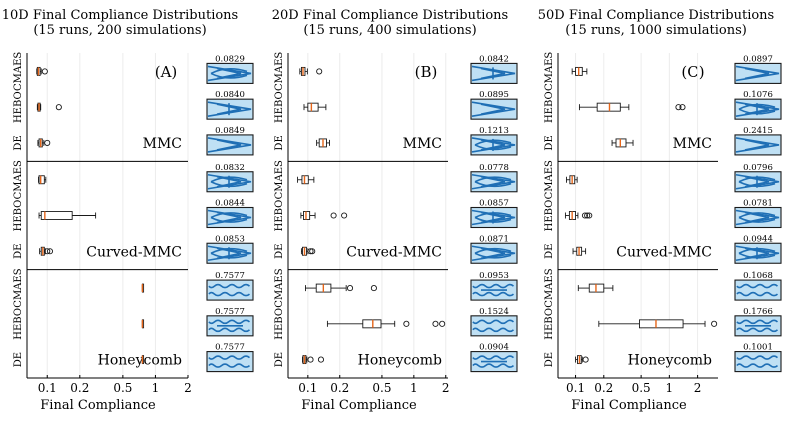 This screenshot has height=423, width=793. Describe the element at coordinates (692, 72) in the screenshot. I see `panel-c-label: (C)` at that location.